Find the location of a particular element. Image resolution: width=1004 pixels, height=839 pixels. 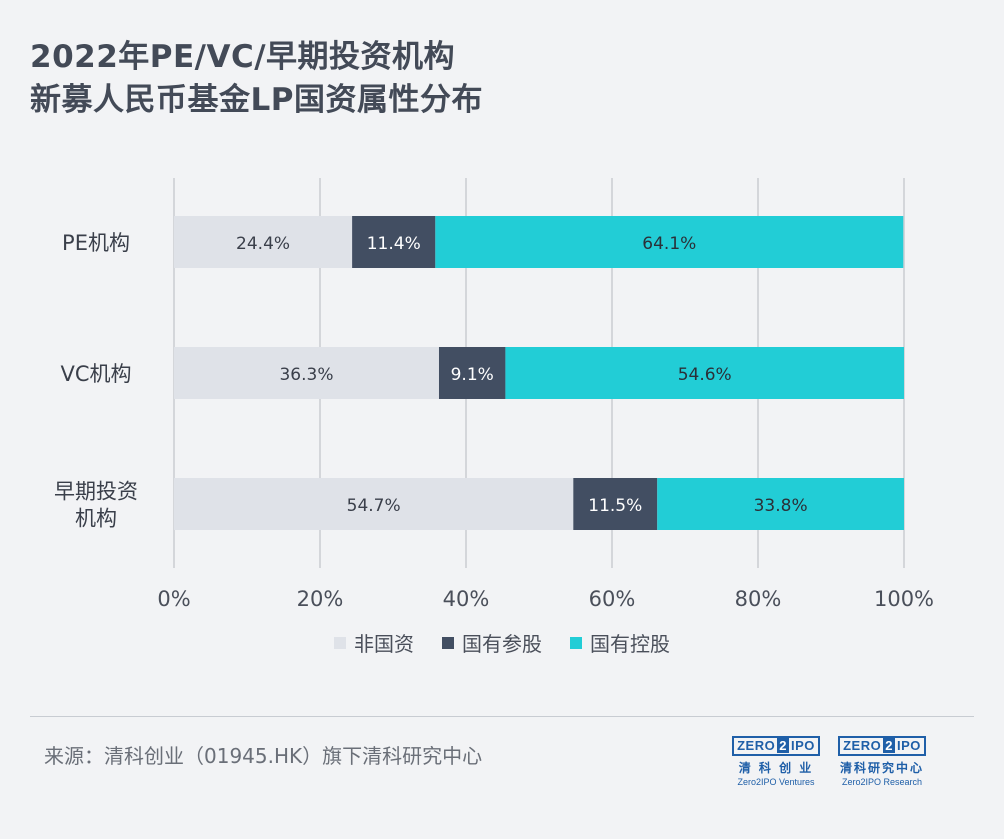

category-label: 机构 is located at coordinates (96, 519).